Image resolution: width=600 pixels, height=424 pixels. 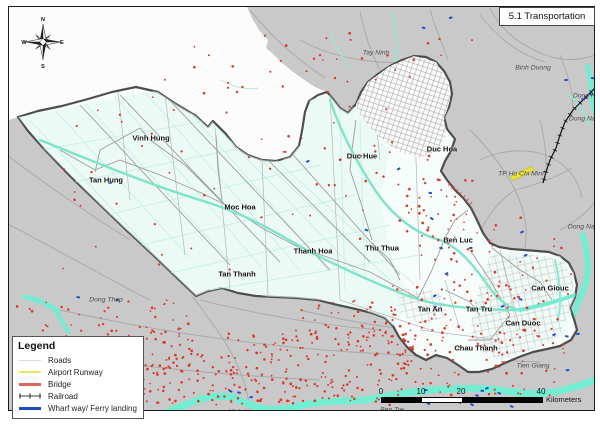 I want to click on legend-item-roads: Roads, so click(x=78, y=360).